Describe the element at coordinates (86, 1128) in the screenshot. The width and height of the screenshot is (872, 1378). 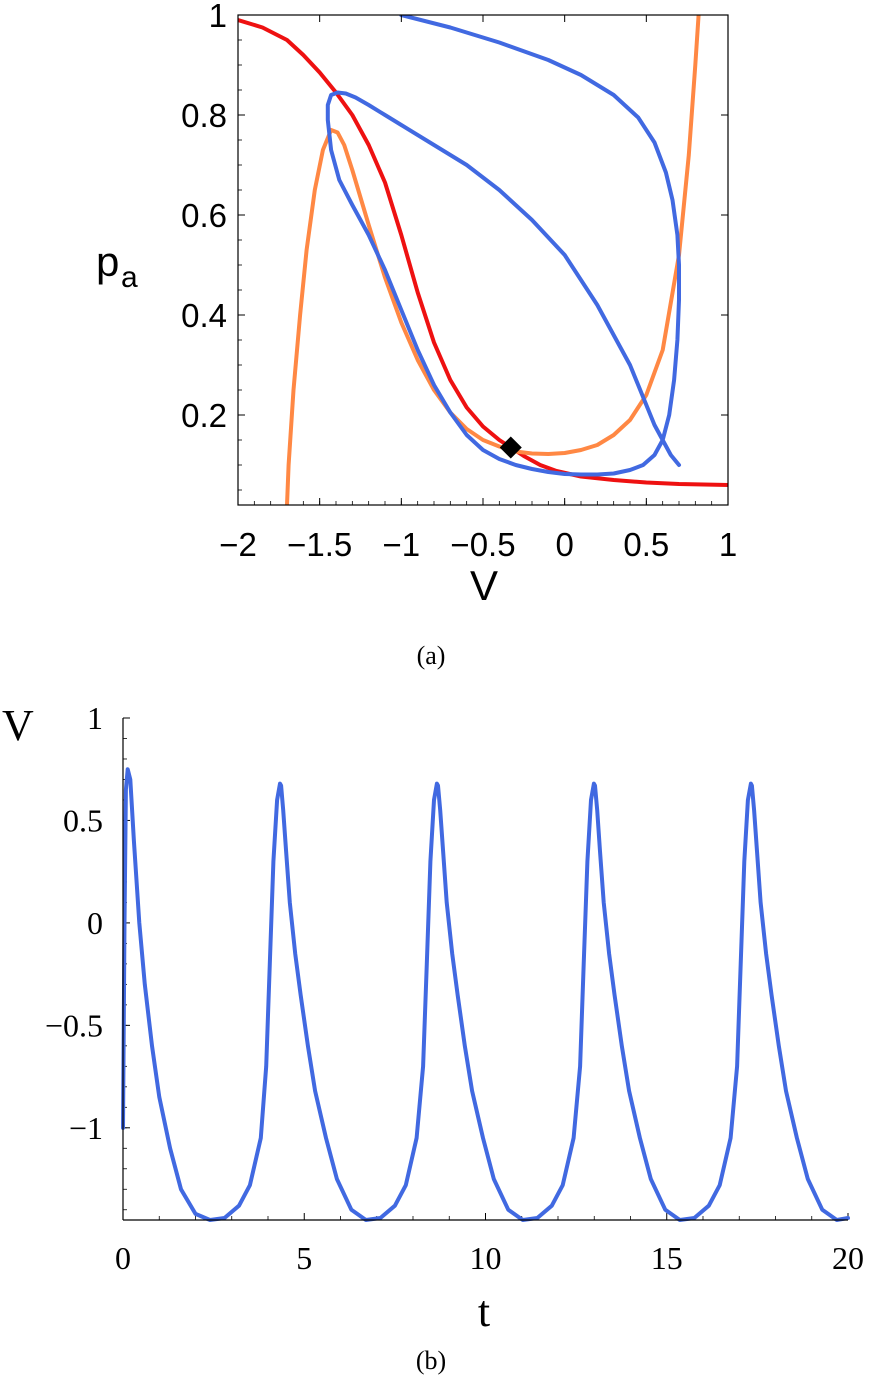
I see `panel-b-y-tick-label: −1` at that location.